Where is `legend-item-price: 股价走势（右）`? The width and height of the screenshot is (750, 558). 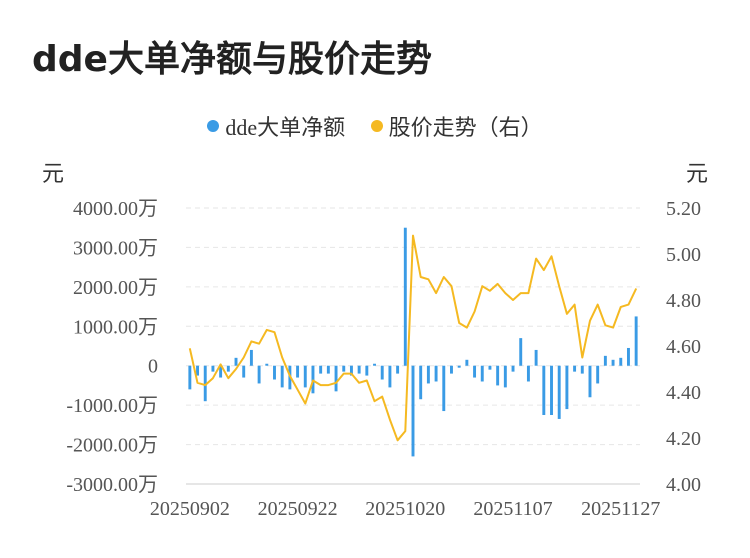
legend-item-price: 股价走势（右） is located at coordinates (456, 126).